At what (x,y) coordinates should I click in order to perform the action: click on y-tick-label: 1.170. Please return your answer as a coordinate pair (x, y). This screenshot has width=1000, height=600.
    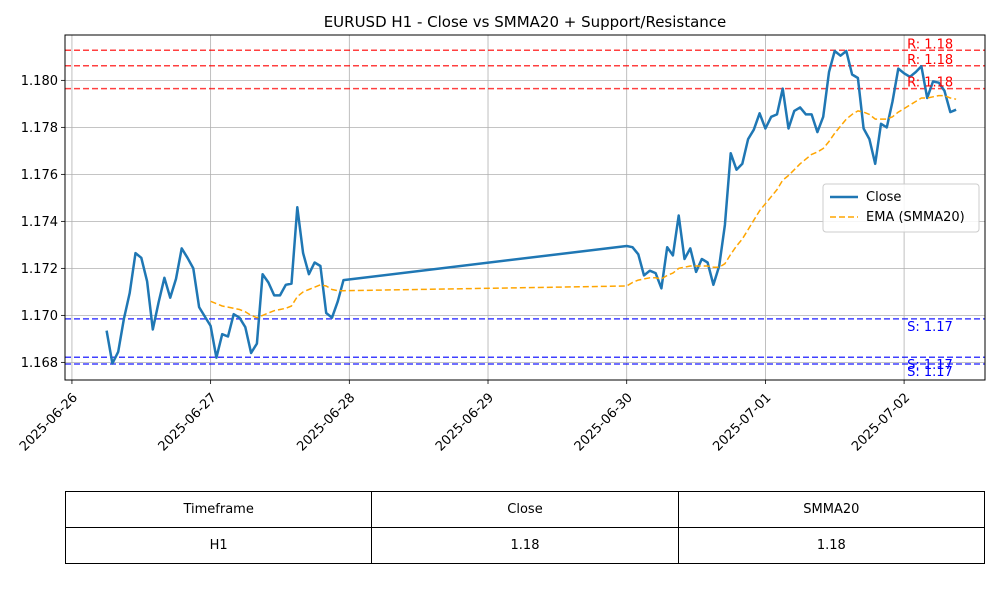
    Looking at the image, I should click on (39, 316).